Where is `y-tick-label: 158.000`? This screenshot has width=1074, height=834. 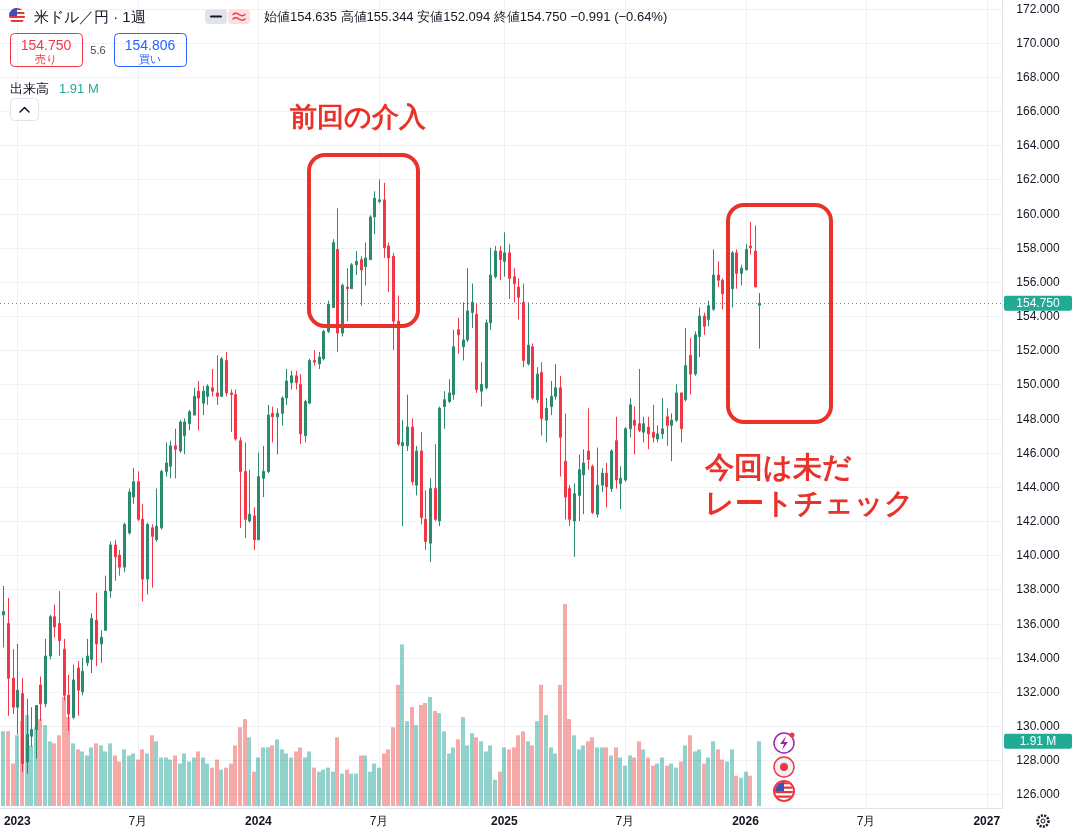 y-tick-label: 158.000 is located at coordinates (1038, 247).